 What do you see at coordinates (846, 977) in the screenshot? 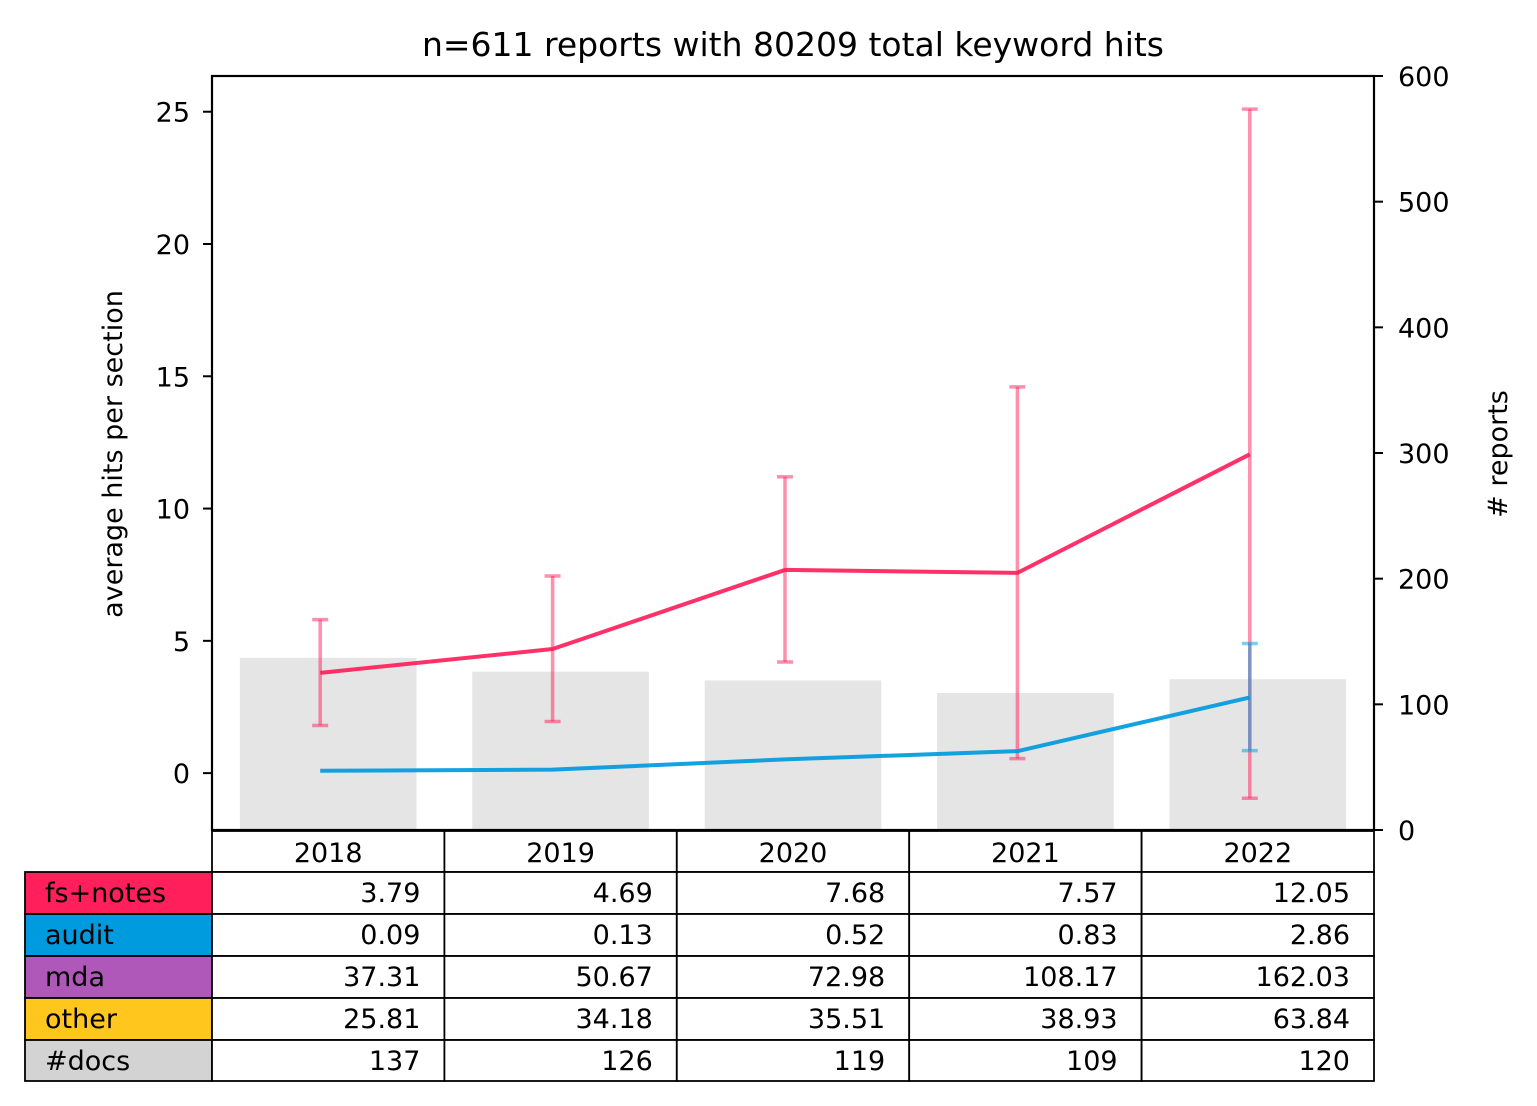
I see `table-cell-value: 72.98` at bounding box center [846, 977].